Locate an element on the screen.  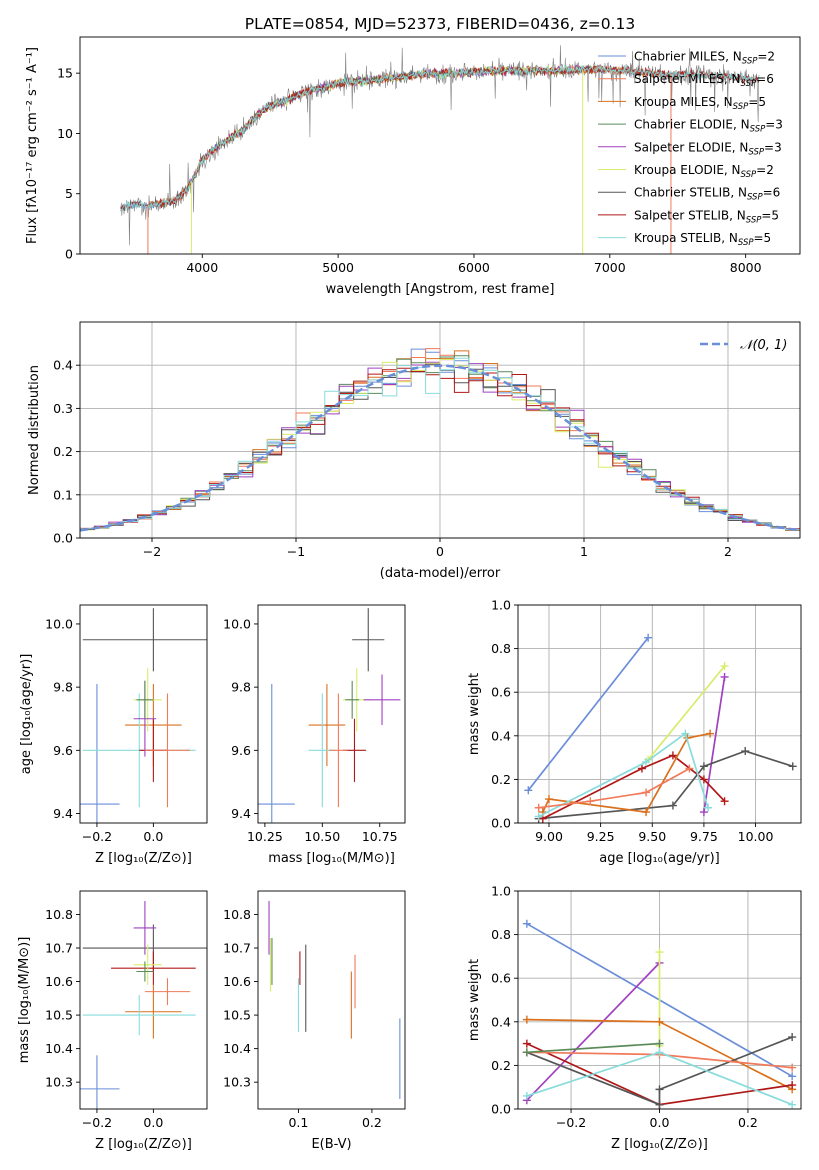
y-axis-label: Normed distribution is located at coordinates (34, 430).